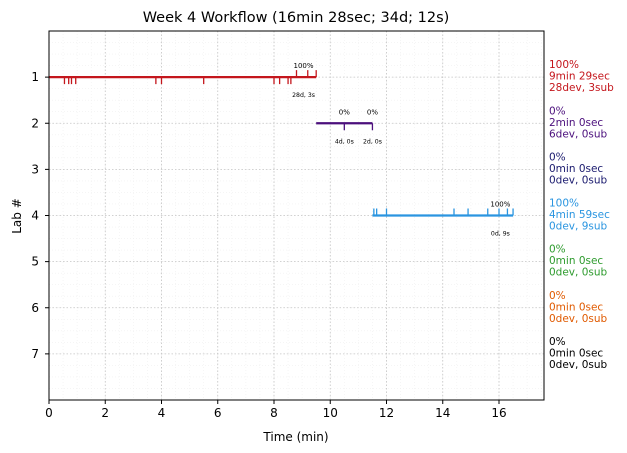  What do you see at coordinates (105, 413) in the screenshot?
I see `x-tick-label: 2` at bounding box center [105, 413].